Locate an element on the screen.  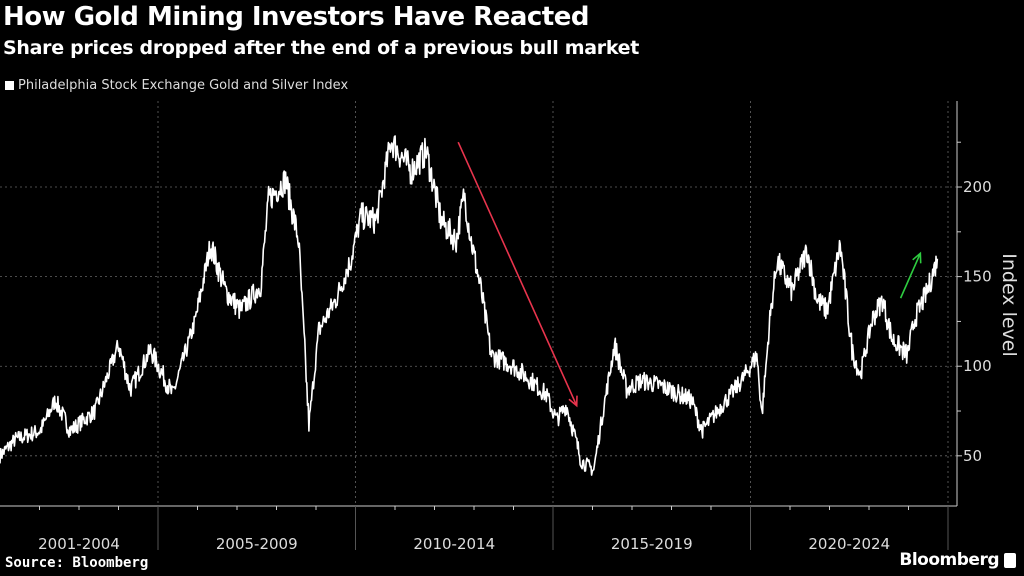
legend-swatch is located at coordinates (9, 85).